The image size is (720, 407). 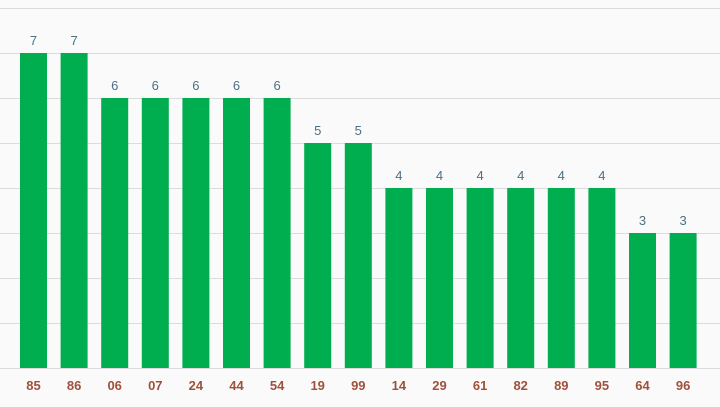 I want to click on value-label-14: 4, so click(x=398, y=175).